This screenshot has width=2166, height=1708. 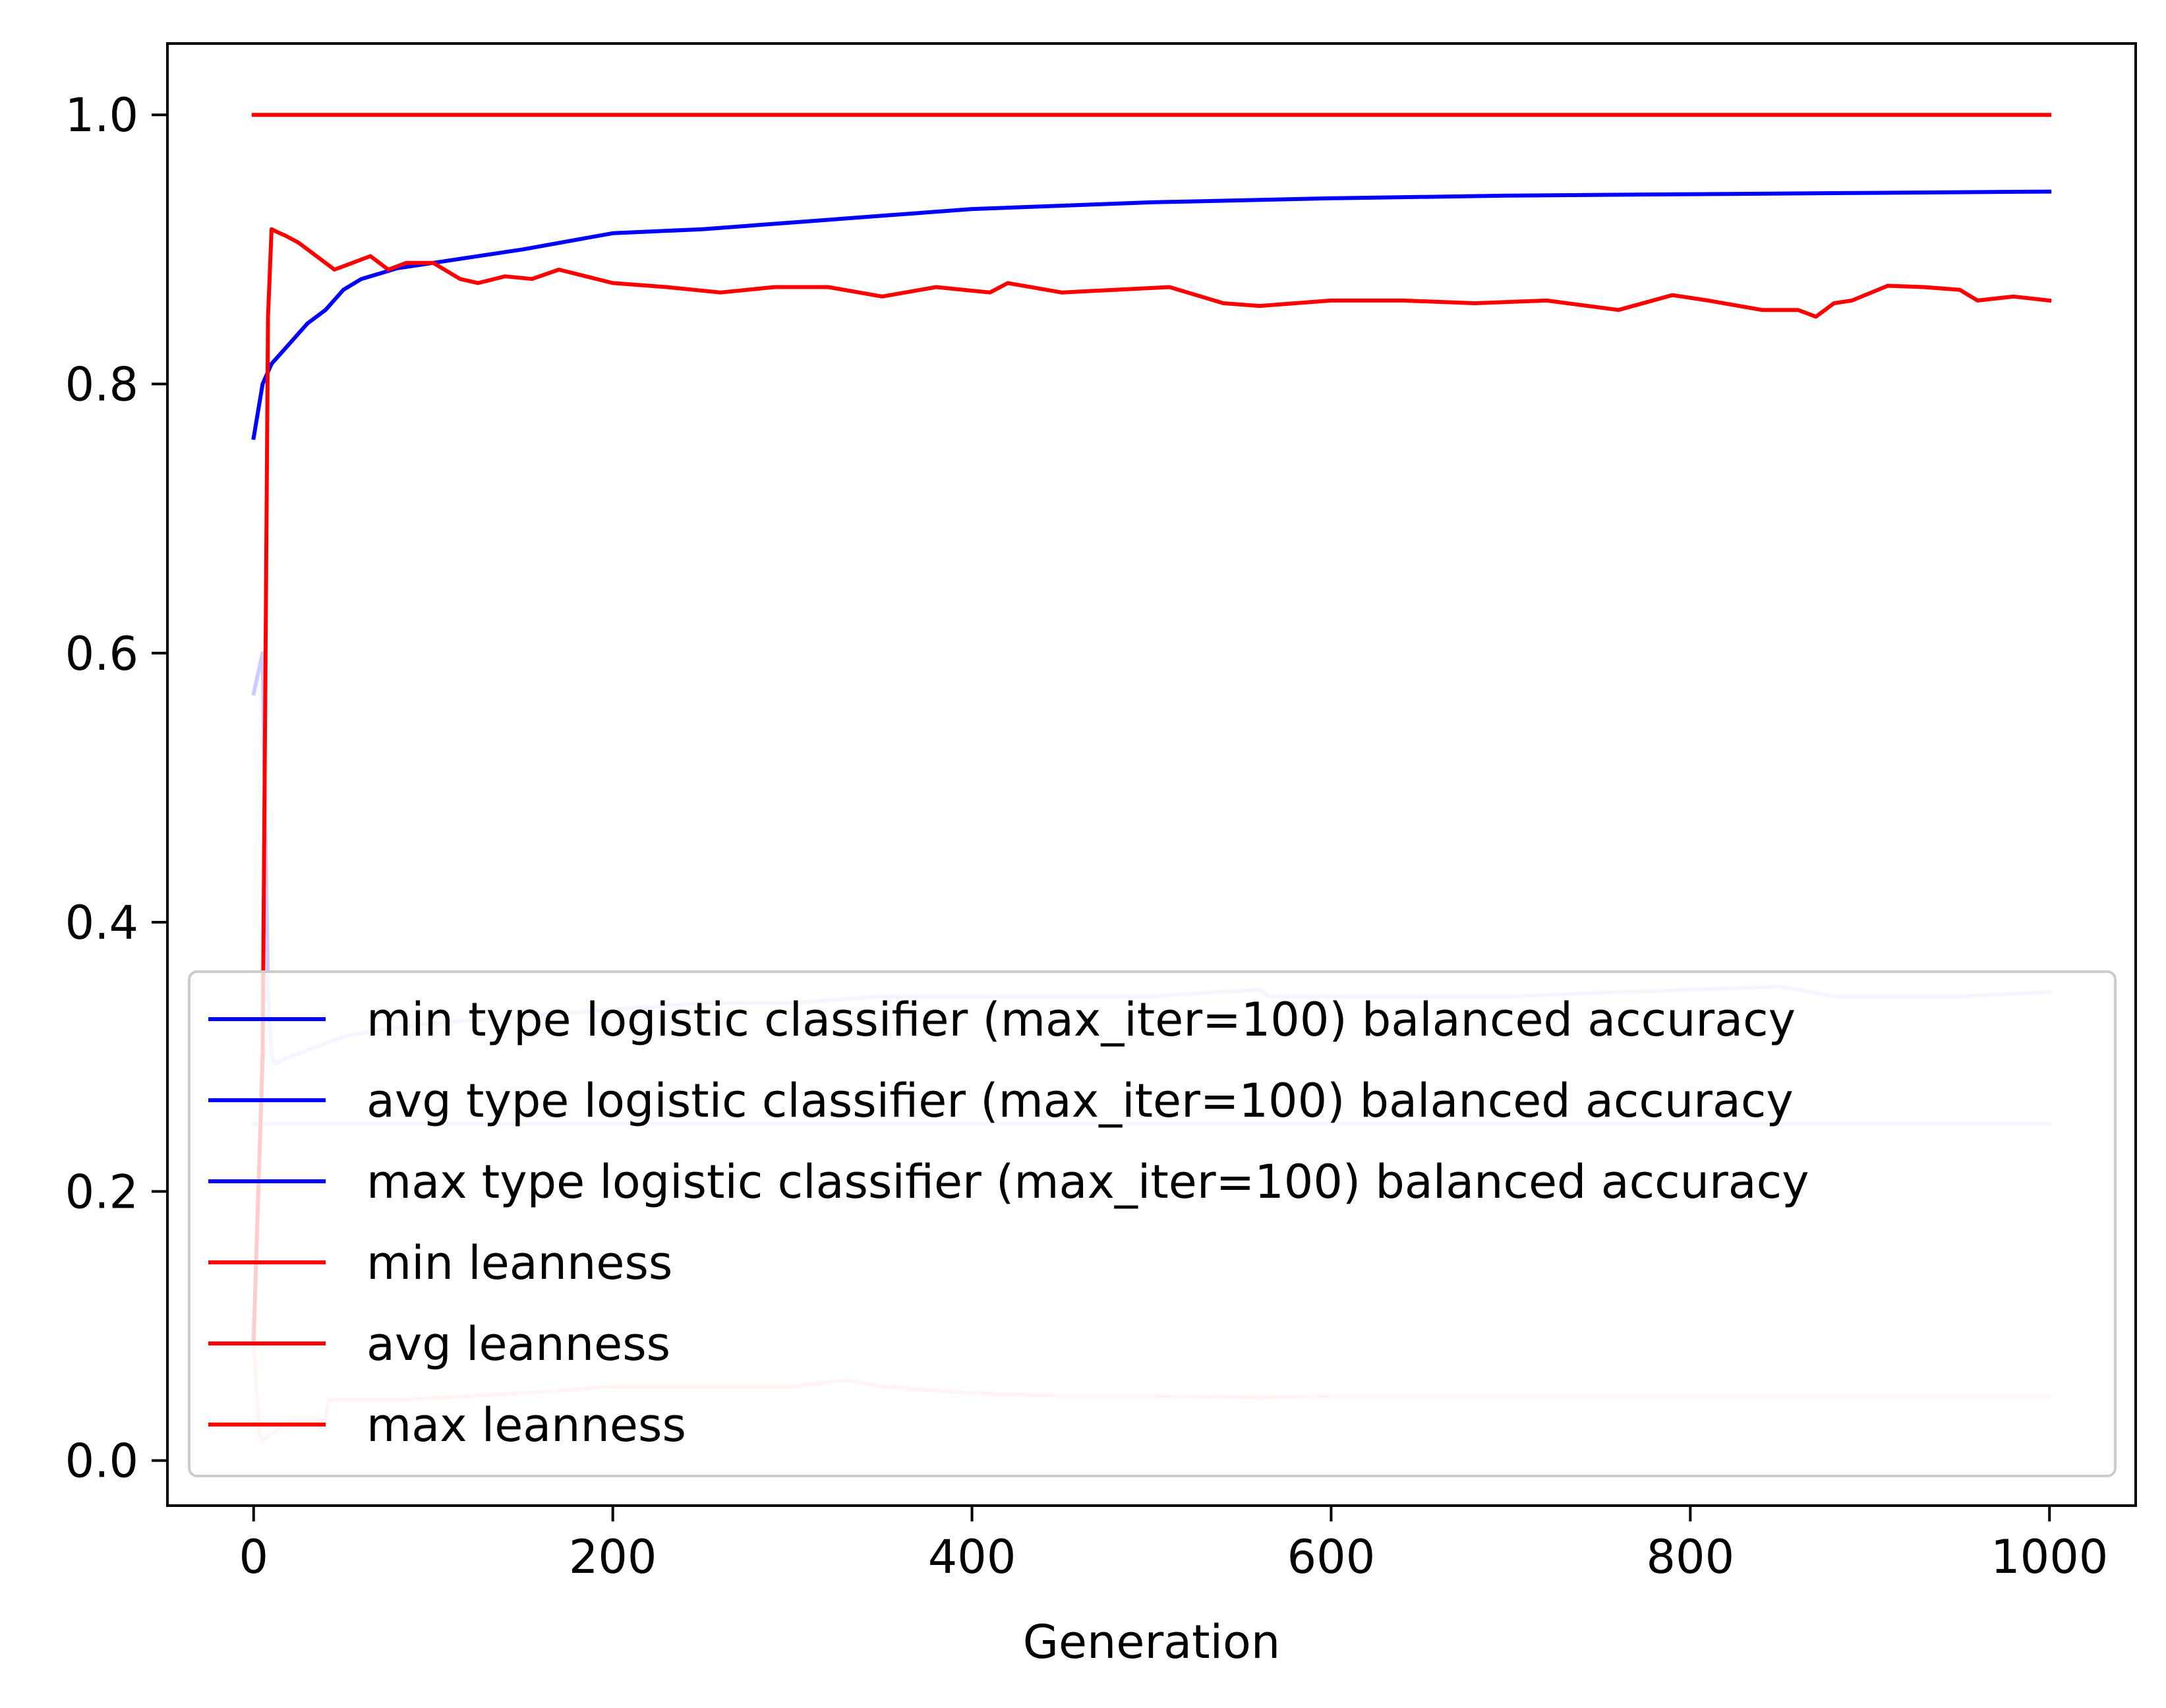 What do you see at coordinates (101, 923) in the screenshot?
I see `y-tick-label: 0.4` at bounding box center [101, 923].